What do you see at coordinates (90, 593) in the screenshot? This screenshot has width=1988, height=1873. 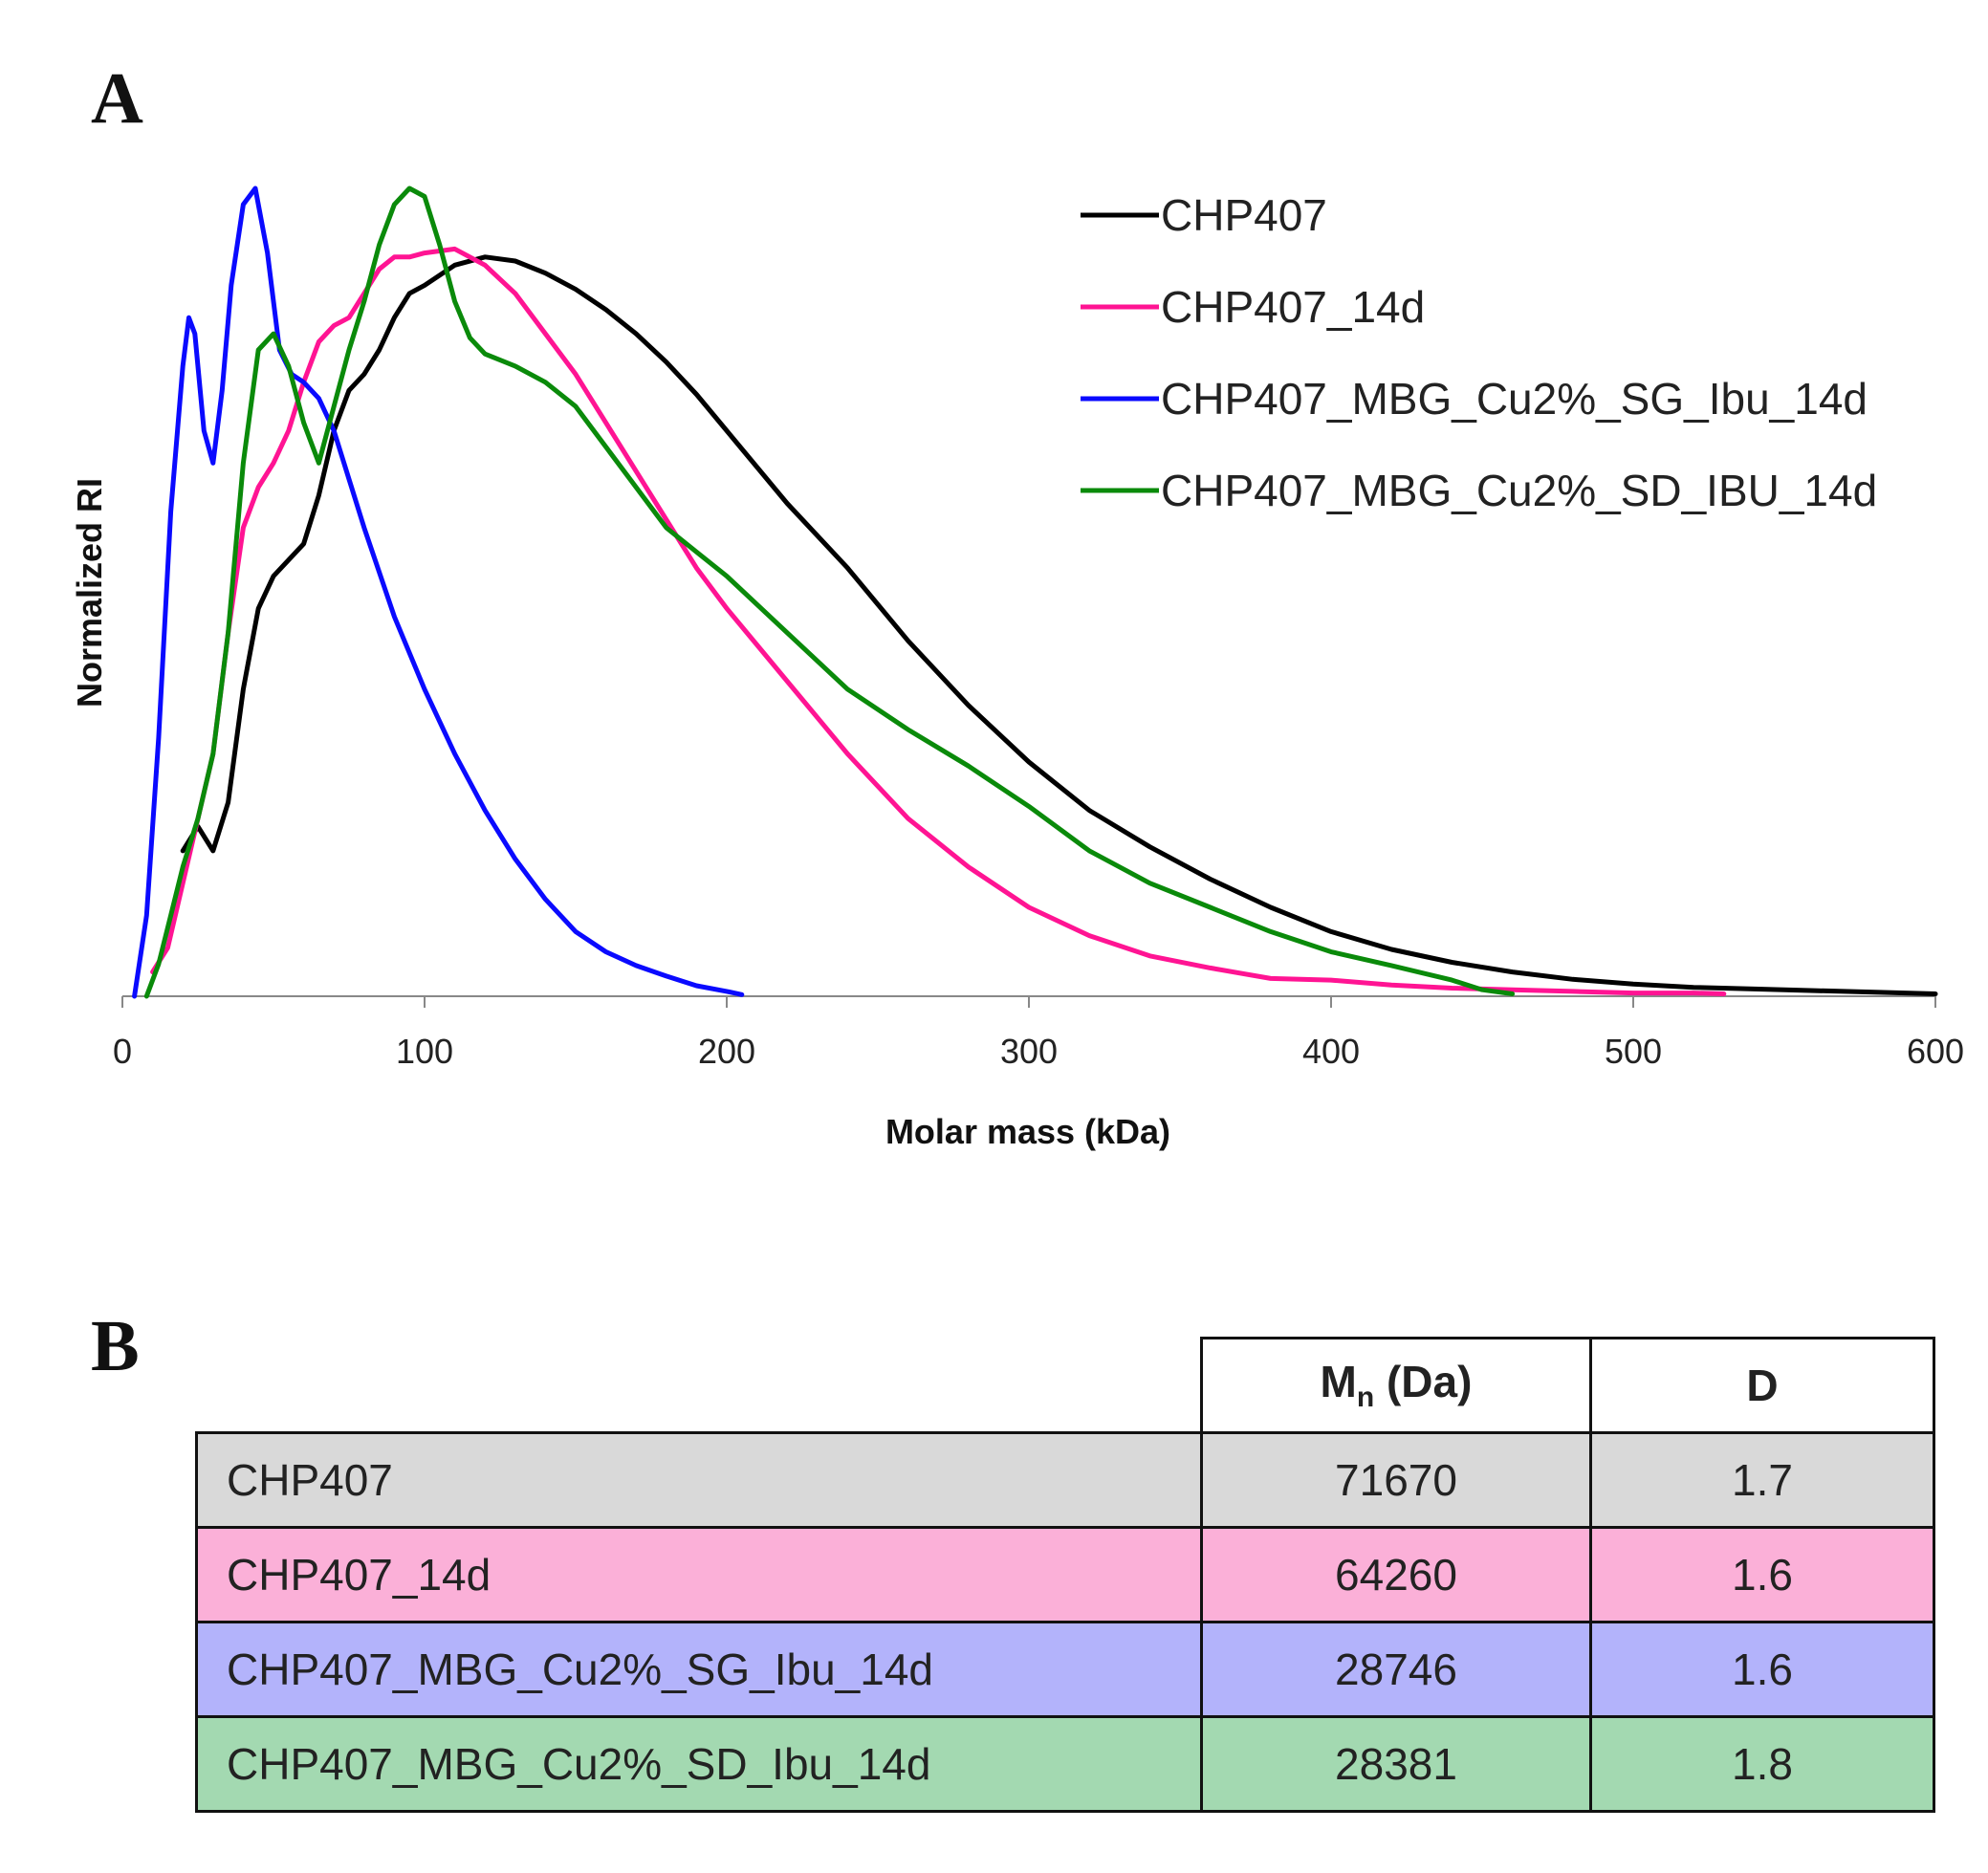 I see `y-axis-title: Normalized RI` at bounding box center [90, 593].